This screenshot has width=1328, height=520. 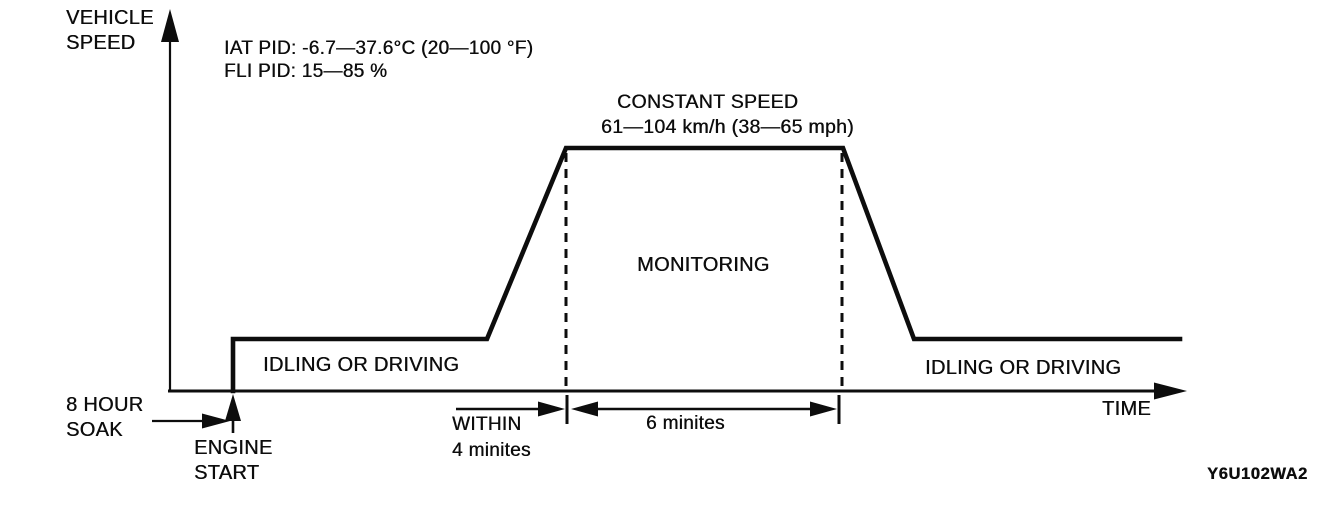 I want to click on x-axis-arrowhead-icon, so click(x=1170, y=391).